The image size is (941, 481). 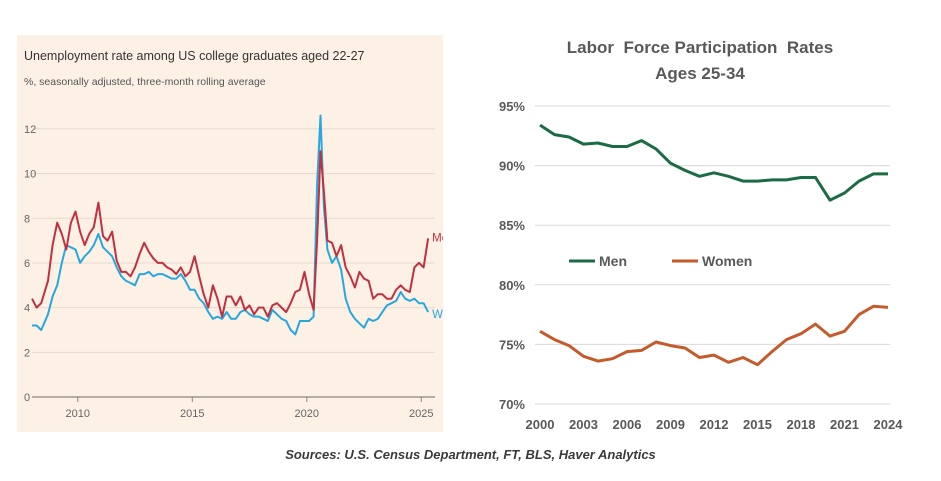 What do you see at coordinates (627, 424) in the screenshot?
I see `x-tick-label: 2006` at bounding box center [627, 424].